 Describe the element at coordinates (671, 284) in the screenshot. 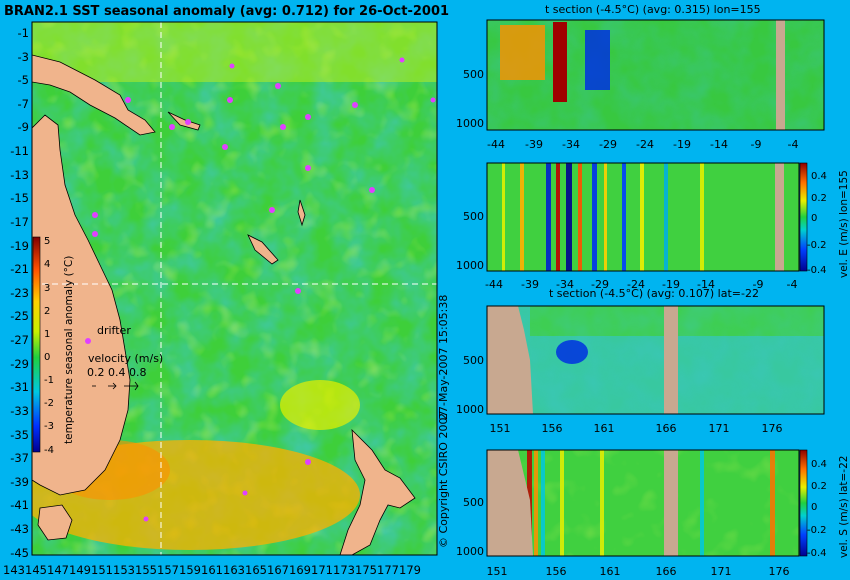

I see `panel-v-lon-x-tick: -19` at that location.